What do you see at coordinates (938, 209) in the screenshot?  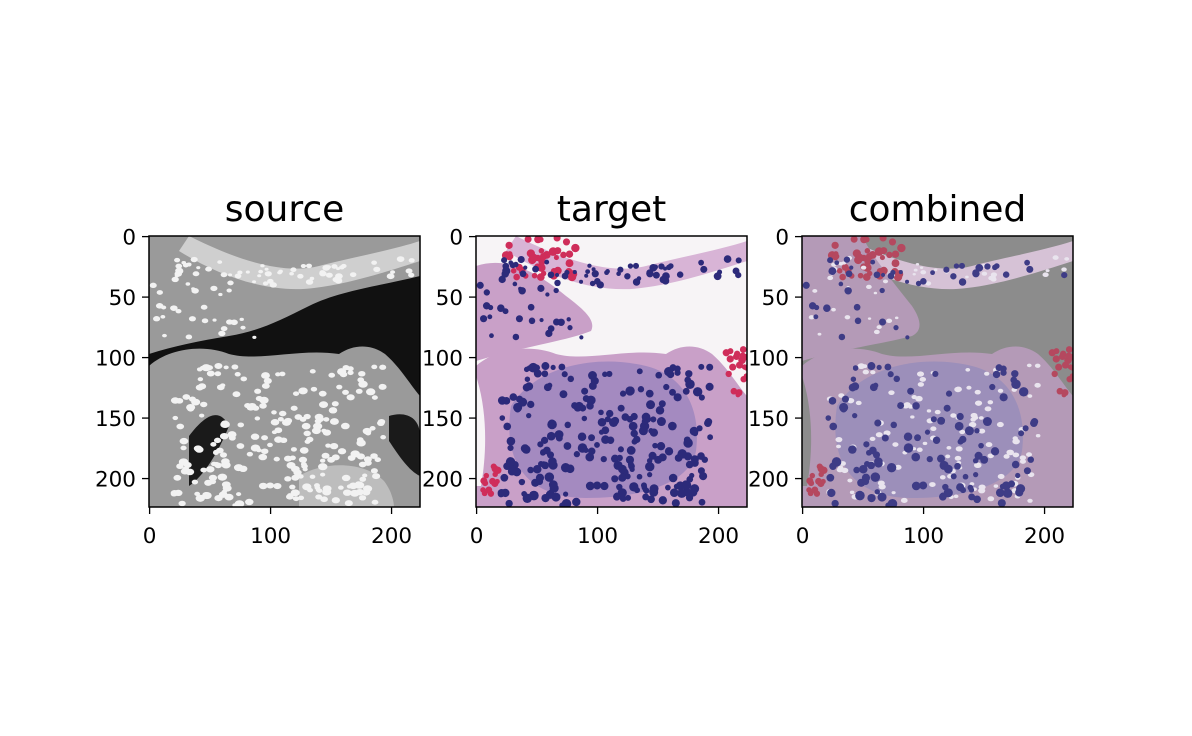 I see `panel-combined-title: combined` at bounding box center [938, 209].